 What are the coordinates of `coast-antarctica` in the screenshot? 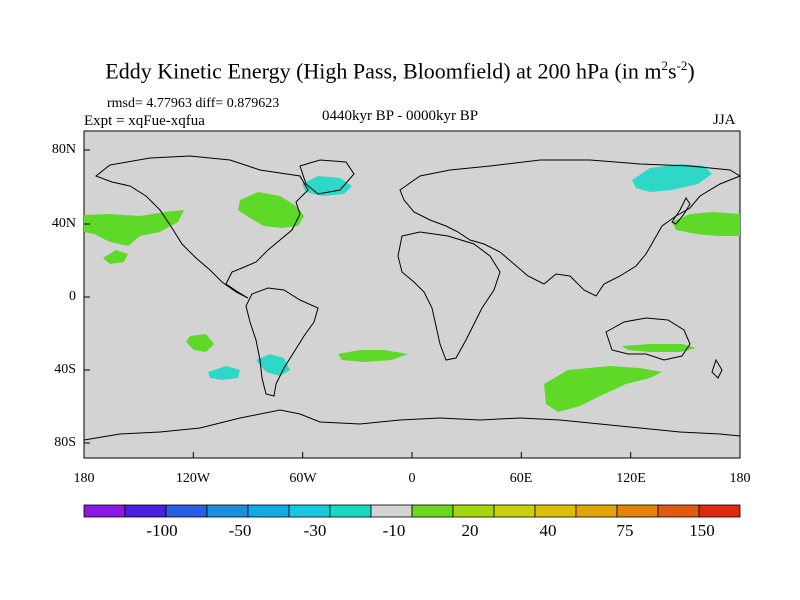 It's located at (412, 425).